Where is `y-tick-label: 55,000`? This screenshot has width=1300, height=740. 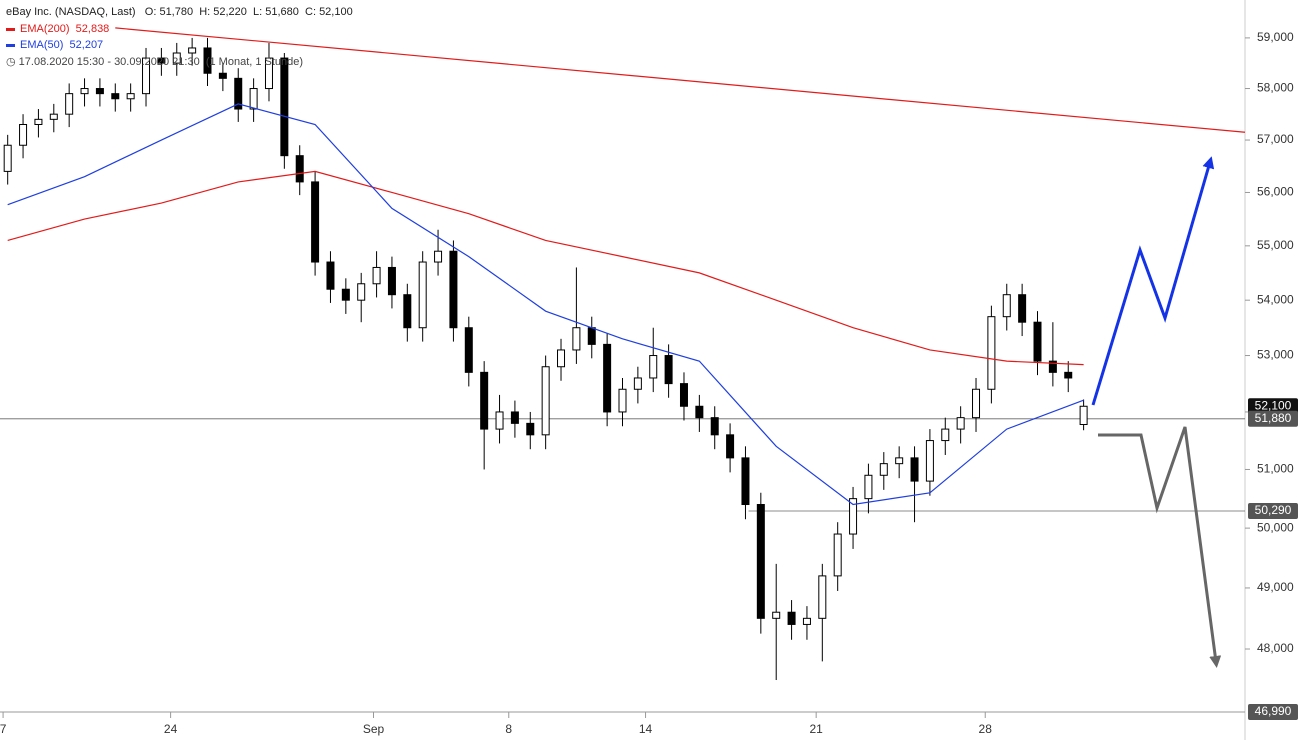
y-tick-label: 55,000 is located at coordinates (1275, 245).